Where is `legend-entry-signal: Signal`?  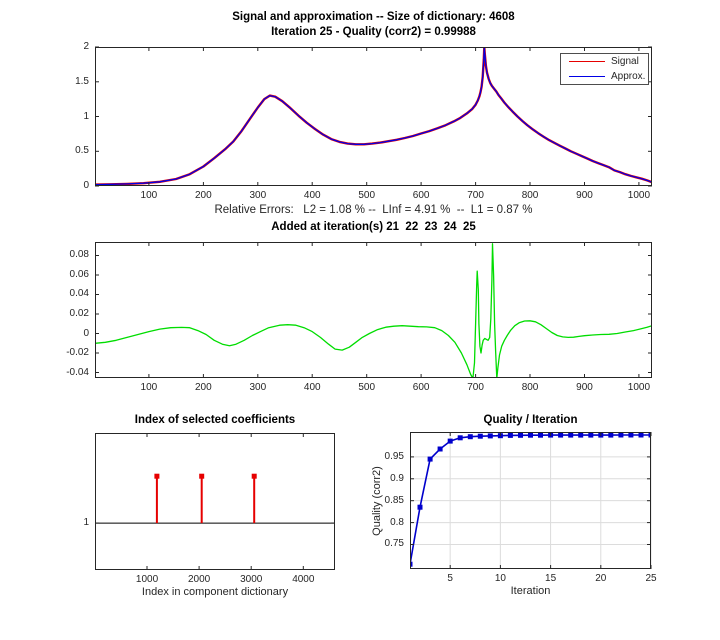 legend-entry-signal: Signal is located at coordinates (604, 61).